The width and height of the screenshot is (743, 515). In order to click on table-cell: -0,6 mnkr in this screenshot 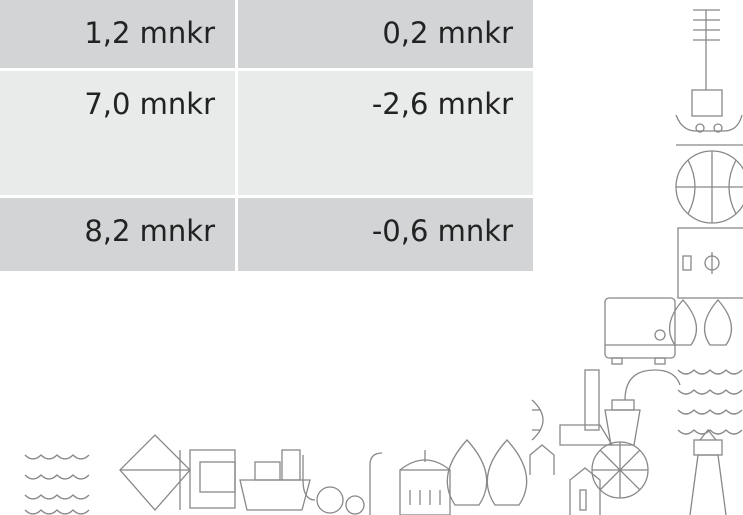, I will do `click(385, 234)`.